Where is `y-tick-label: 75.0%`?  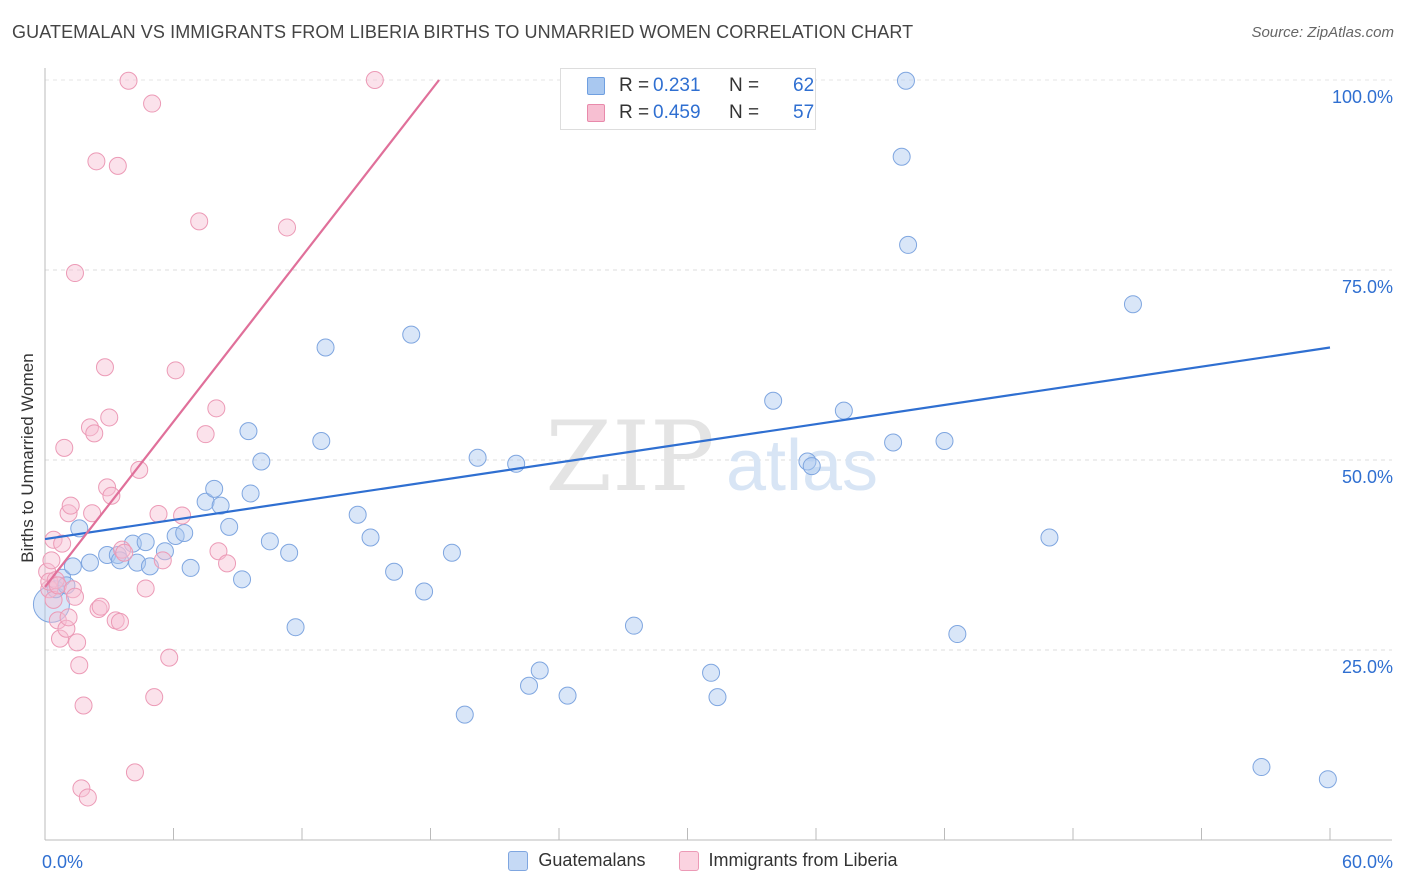
y-tick-label: 75.0% is located at coordinates (1367, 287).